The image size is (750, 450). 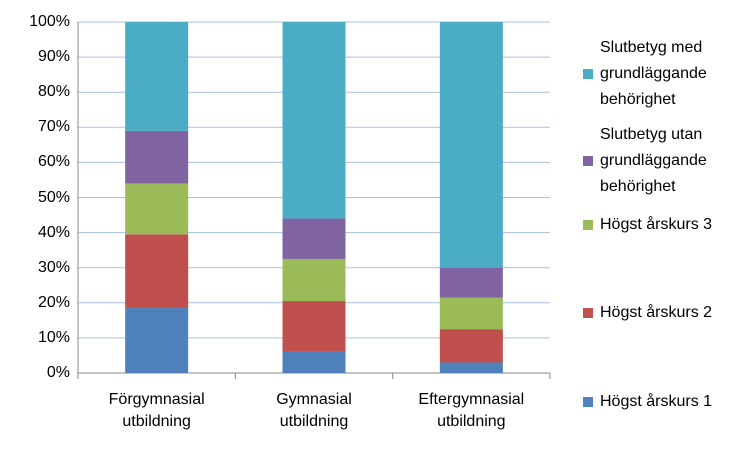 I want to click on y-tick-label: 10%, so click(x=53, y=337).